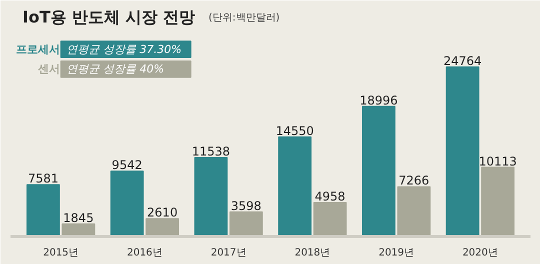 The width and height of the screenshot is (540, 264). I want to click on text: 프로세서, so click(38, 49).